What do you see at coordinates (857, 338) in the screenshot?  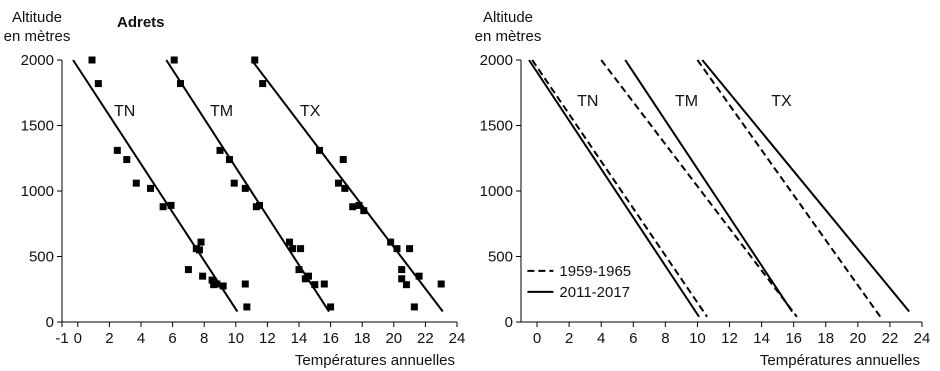 I see `right-x-tick-label: 20` at bounding box center [857, 338].